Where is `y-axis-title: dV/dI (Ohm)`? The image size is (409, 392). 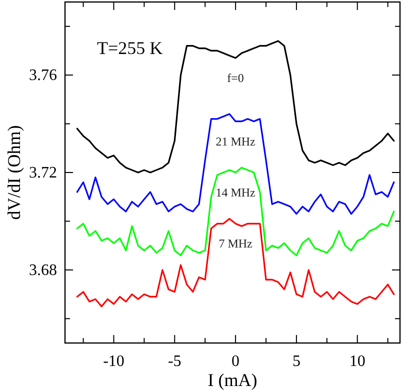
y-axis-title: dV/dI (Ohm) is located at coordinates (14, 172).